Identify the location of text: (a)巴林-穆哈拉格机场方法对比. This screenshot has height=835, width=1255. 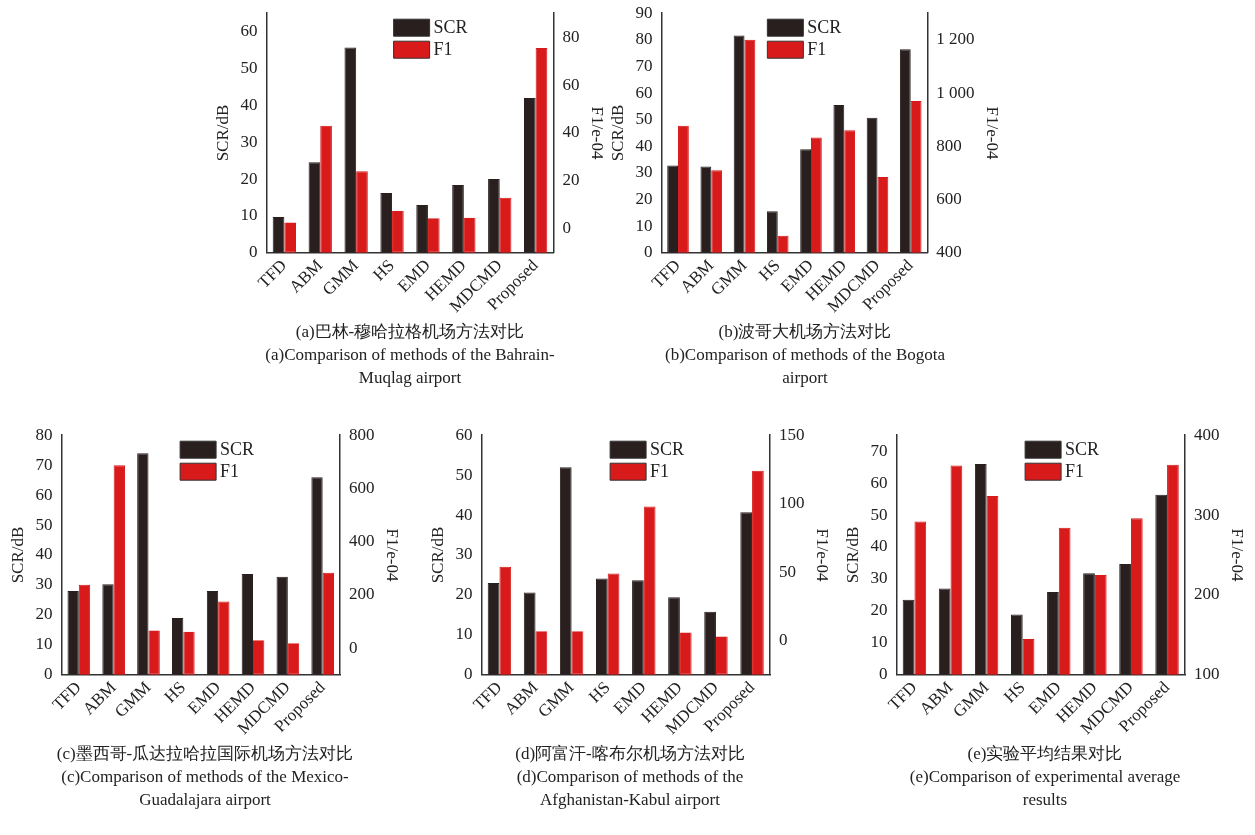
(410, 332).